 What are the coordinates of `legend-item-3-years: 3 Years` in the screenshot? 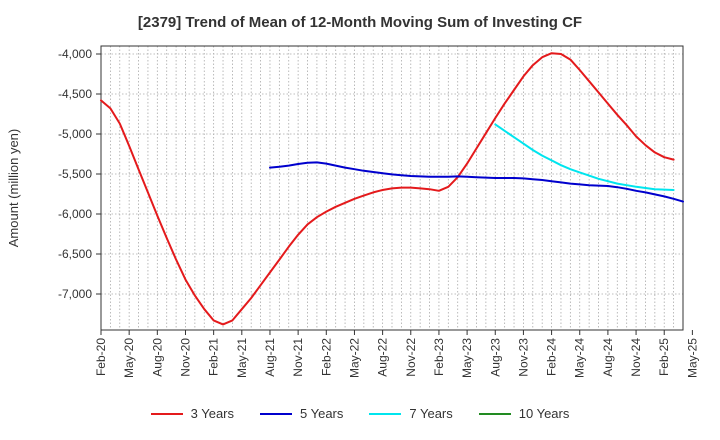 It's located at (192, 413).